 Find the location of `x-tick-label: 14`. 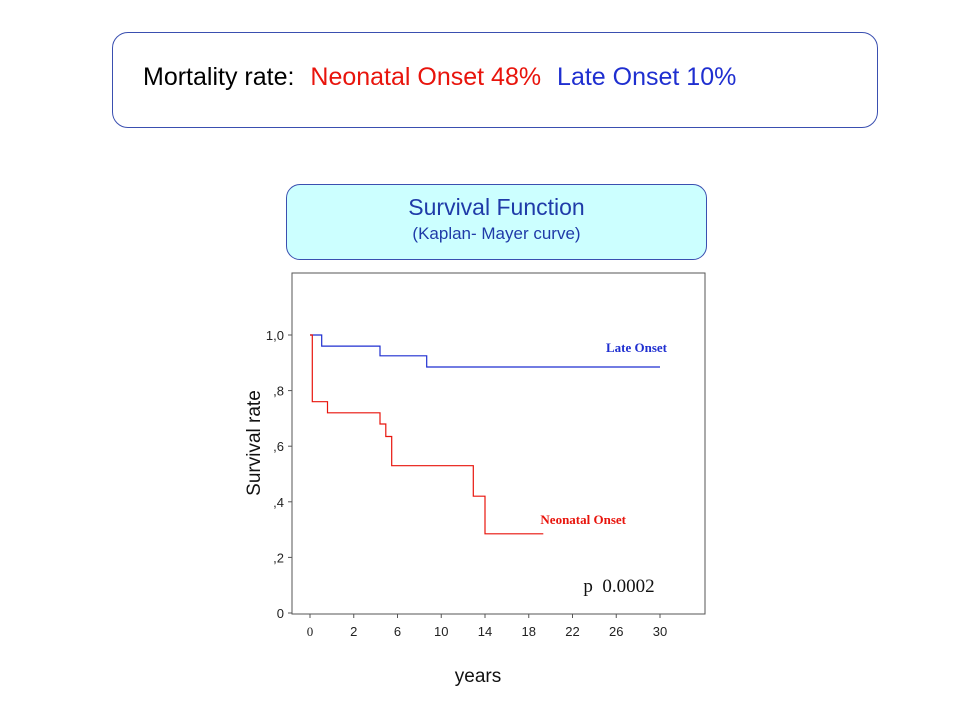

x-tick-label: 14 is located at coordinates (485, 631).